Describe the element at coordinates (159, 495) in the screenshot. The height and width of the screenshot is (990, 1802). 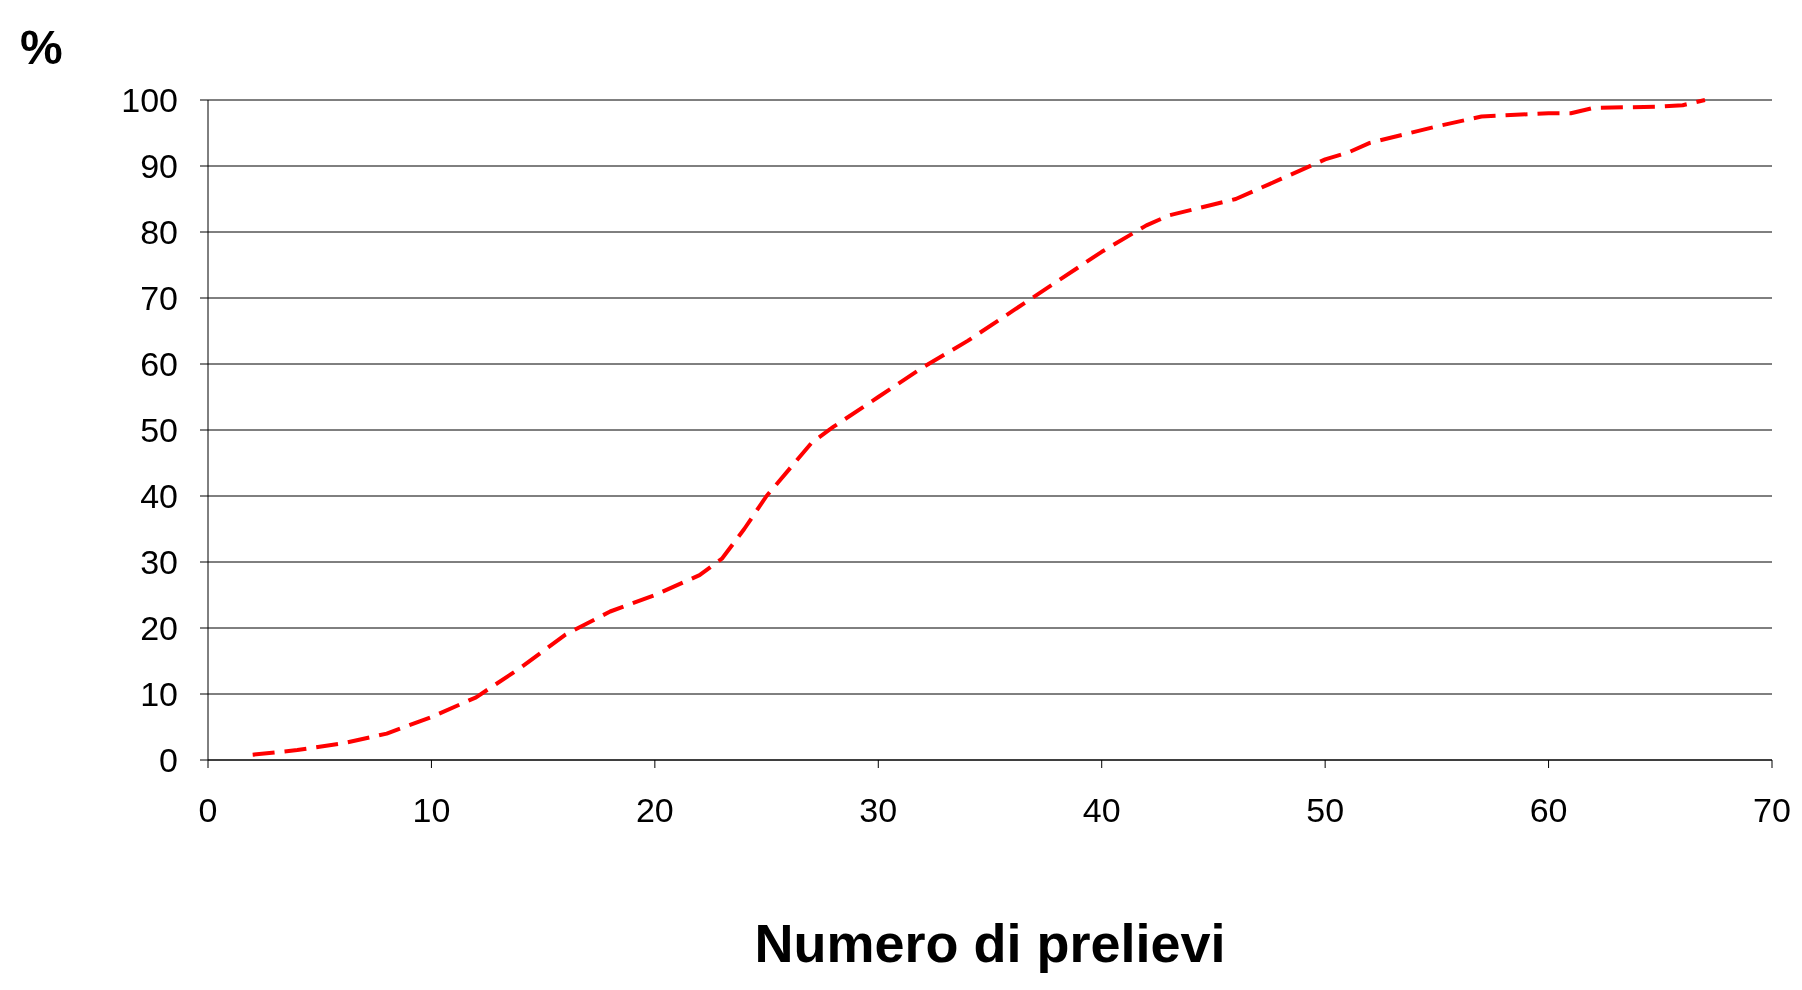
I see `y-tick-label: 40` at that location.